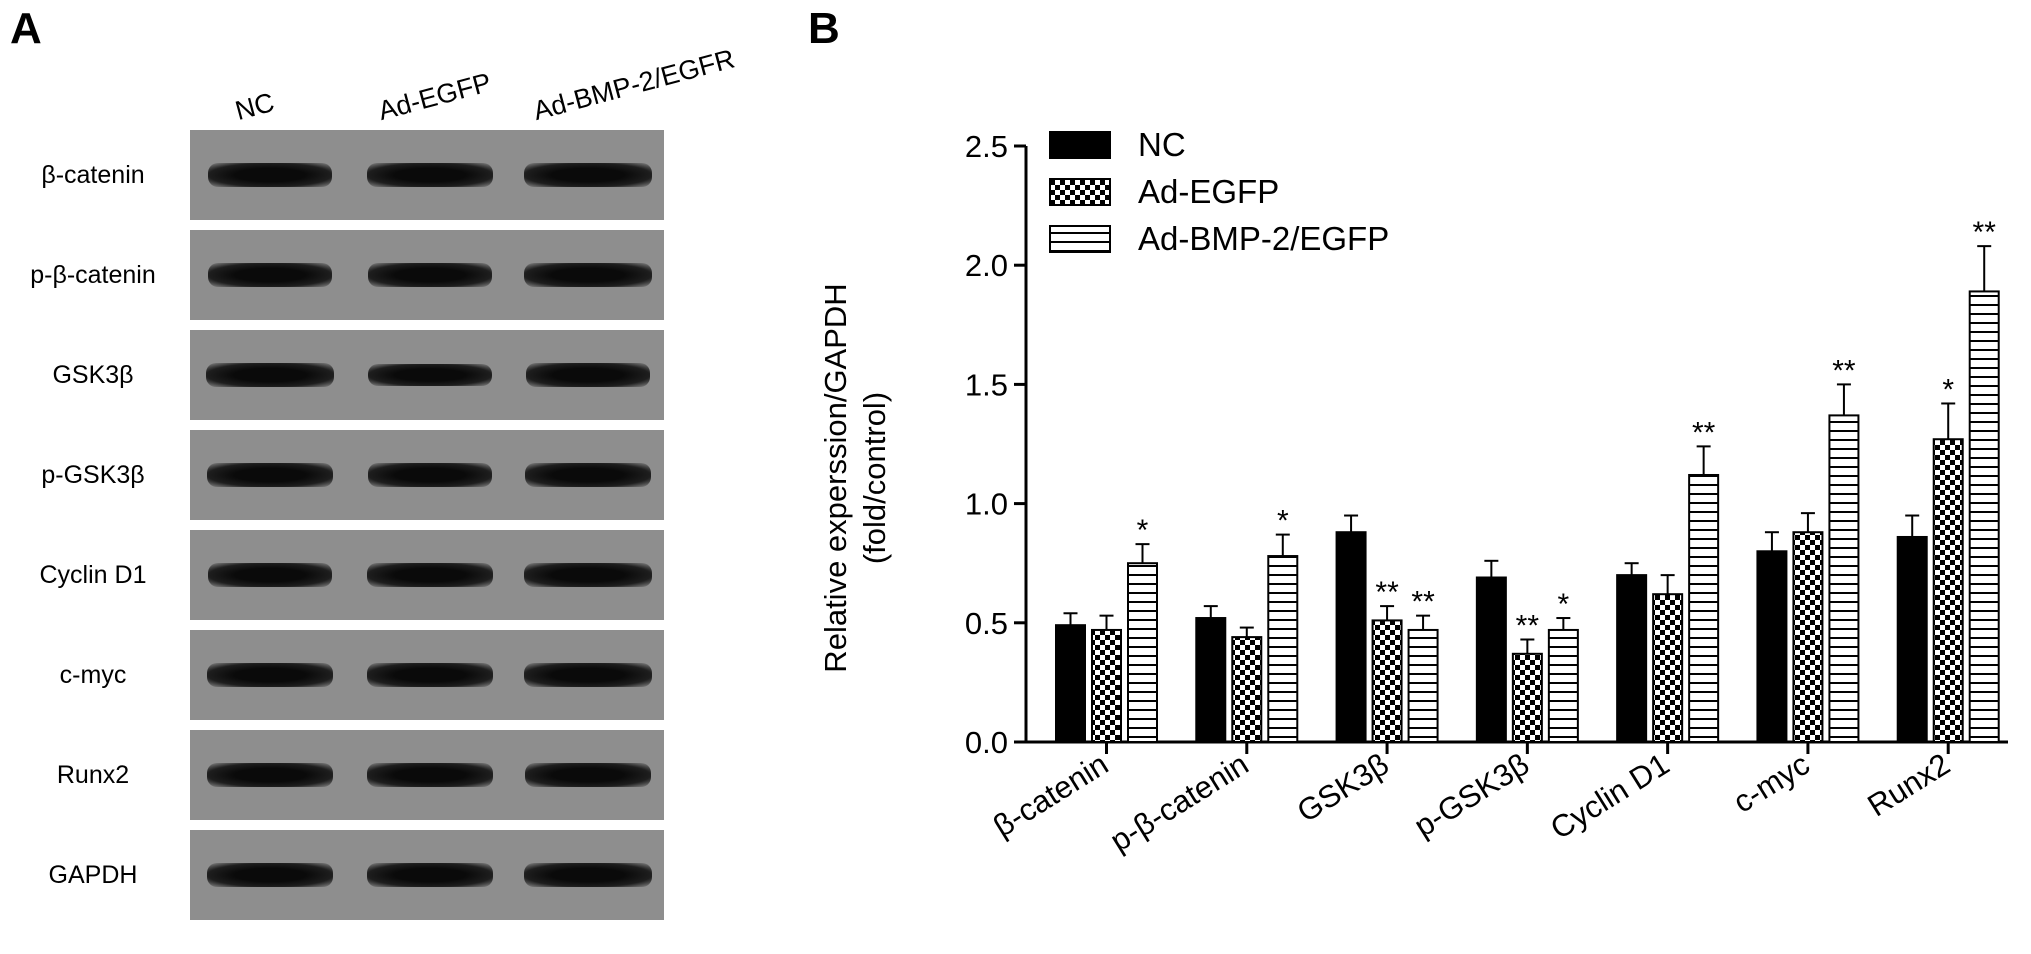 This screenshot has height=954, width=2031. Describe the element at coordinates (1343, 787) in the screenshot. I see `x-tick-label: GSK3β` at that location.